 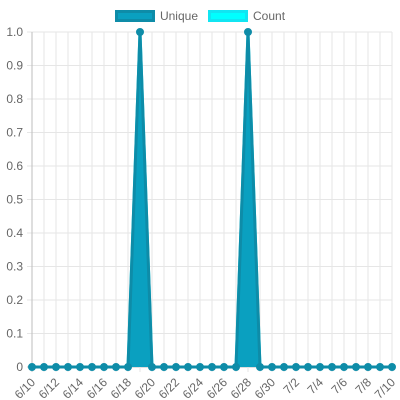 What do you see at coordinates (339, 386) in the screenshot?
I see `x-tick-label: 7/6` at bounding box center [339, 386].